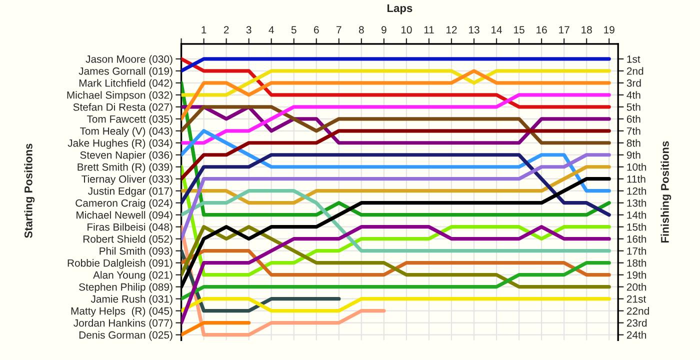 The width and height of the screenshot is (700, 360). I want to click on category-label: Michael Newell (094), so click(124, 216).